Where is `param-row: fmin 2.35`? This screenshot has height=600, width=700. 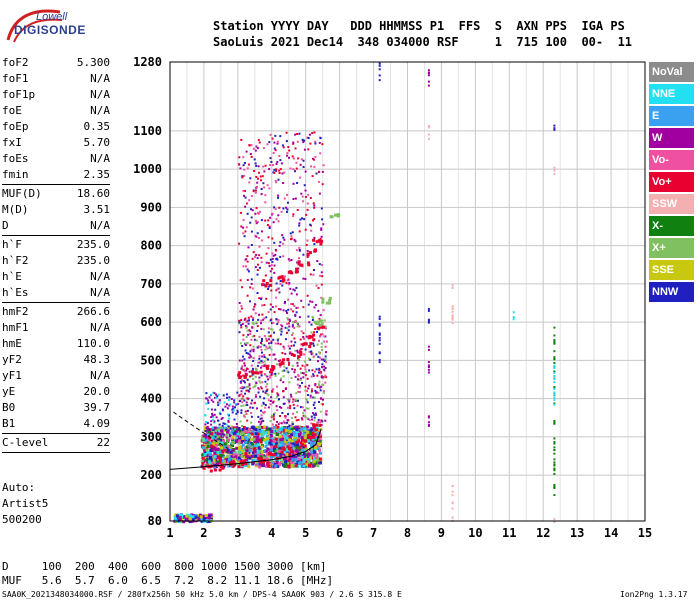 param-row: fmin 2.35 is located at coordinates (56, 175).